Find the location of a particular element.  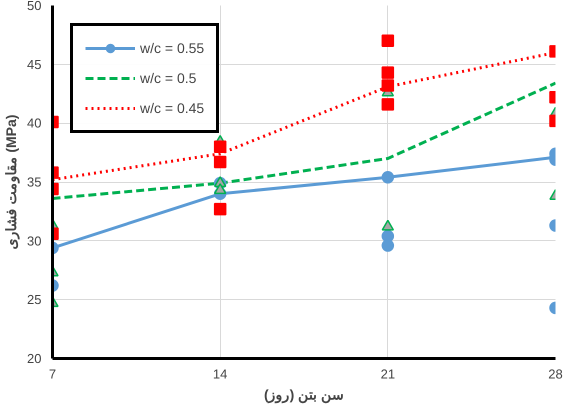

x-axis-title: سن بتن (روز) is located at coordinates (304, 395).